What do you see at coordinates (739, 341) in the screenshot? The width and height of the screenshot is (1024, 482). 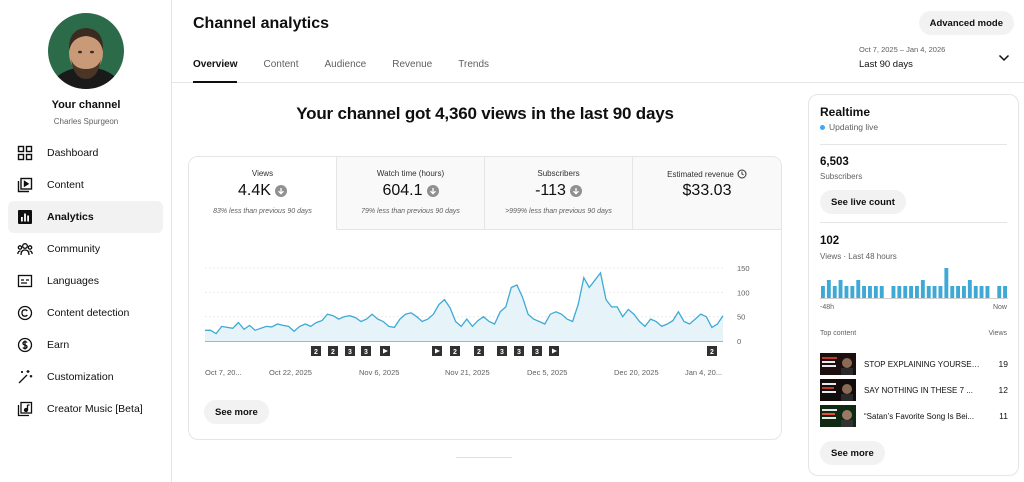 I see `y-tick-label: 0` at bounding box center [739, 341].